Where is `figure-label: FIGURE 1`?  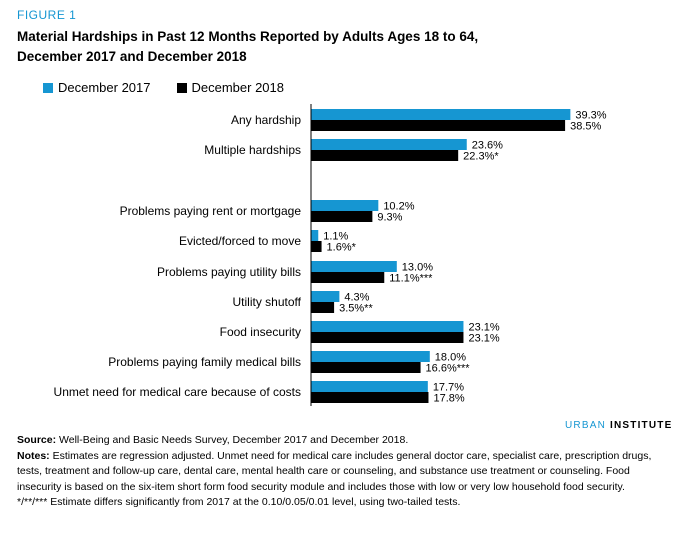
figure-label: FIGURE 1 is located at coordinates (47, 15).